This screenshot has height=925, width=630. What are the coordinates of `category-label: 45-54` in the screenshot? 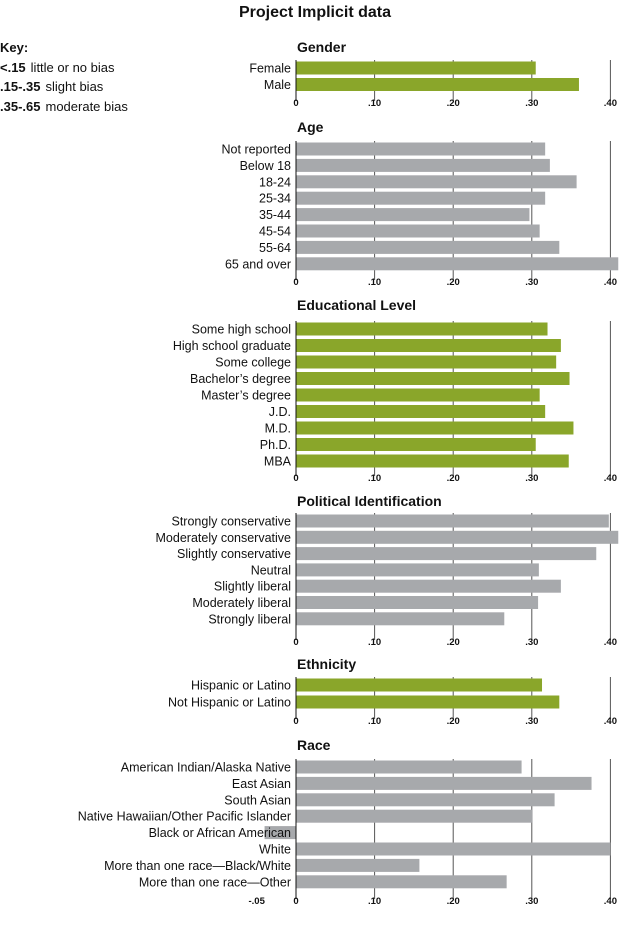 It's located at (275, 232).